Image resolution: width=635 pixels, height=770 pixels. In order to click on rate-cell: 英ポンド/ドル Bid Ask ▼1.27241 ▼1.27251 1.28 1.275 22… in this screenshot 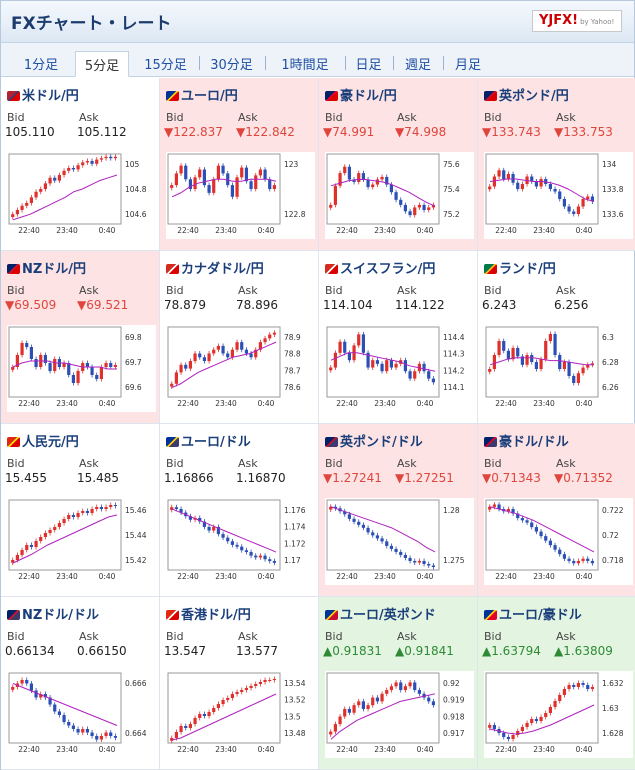, I will do `click(398, 510)`.